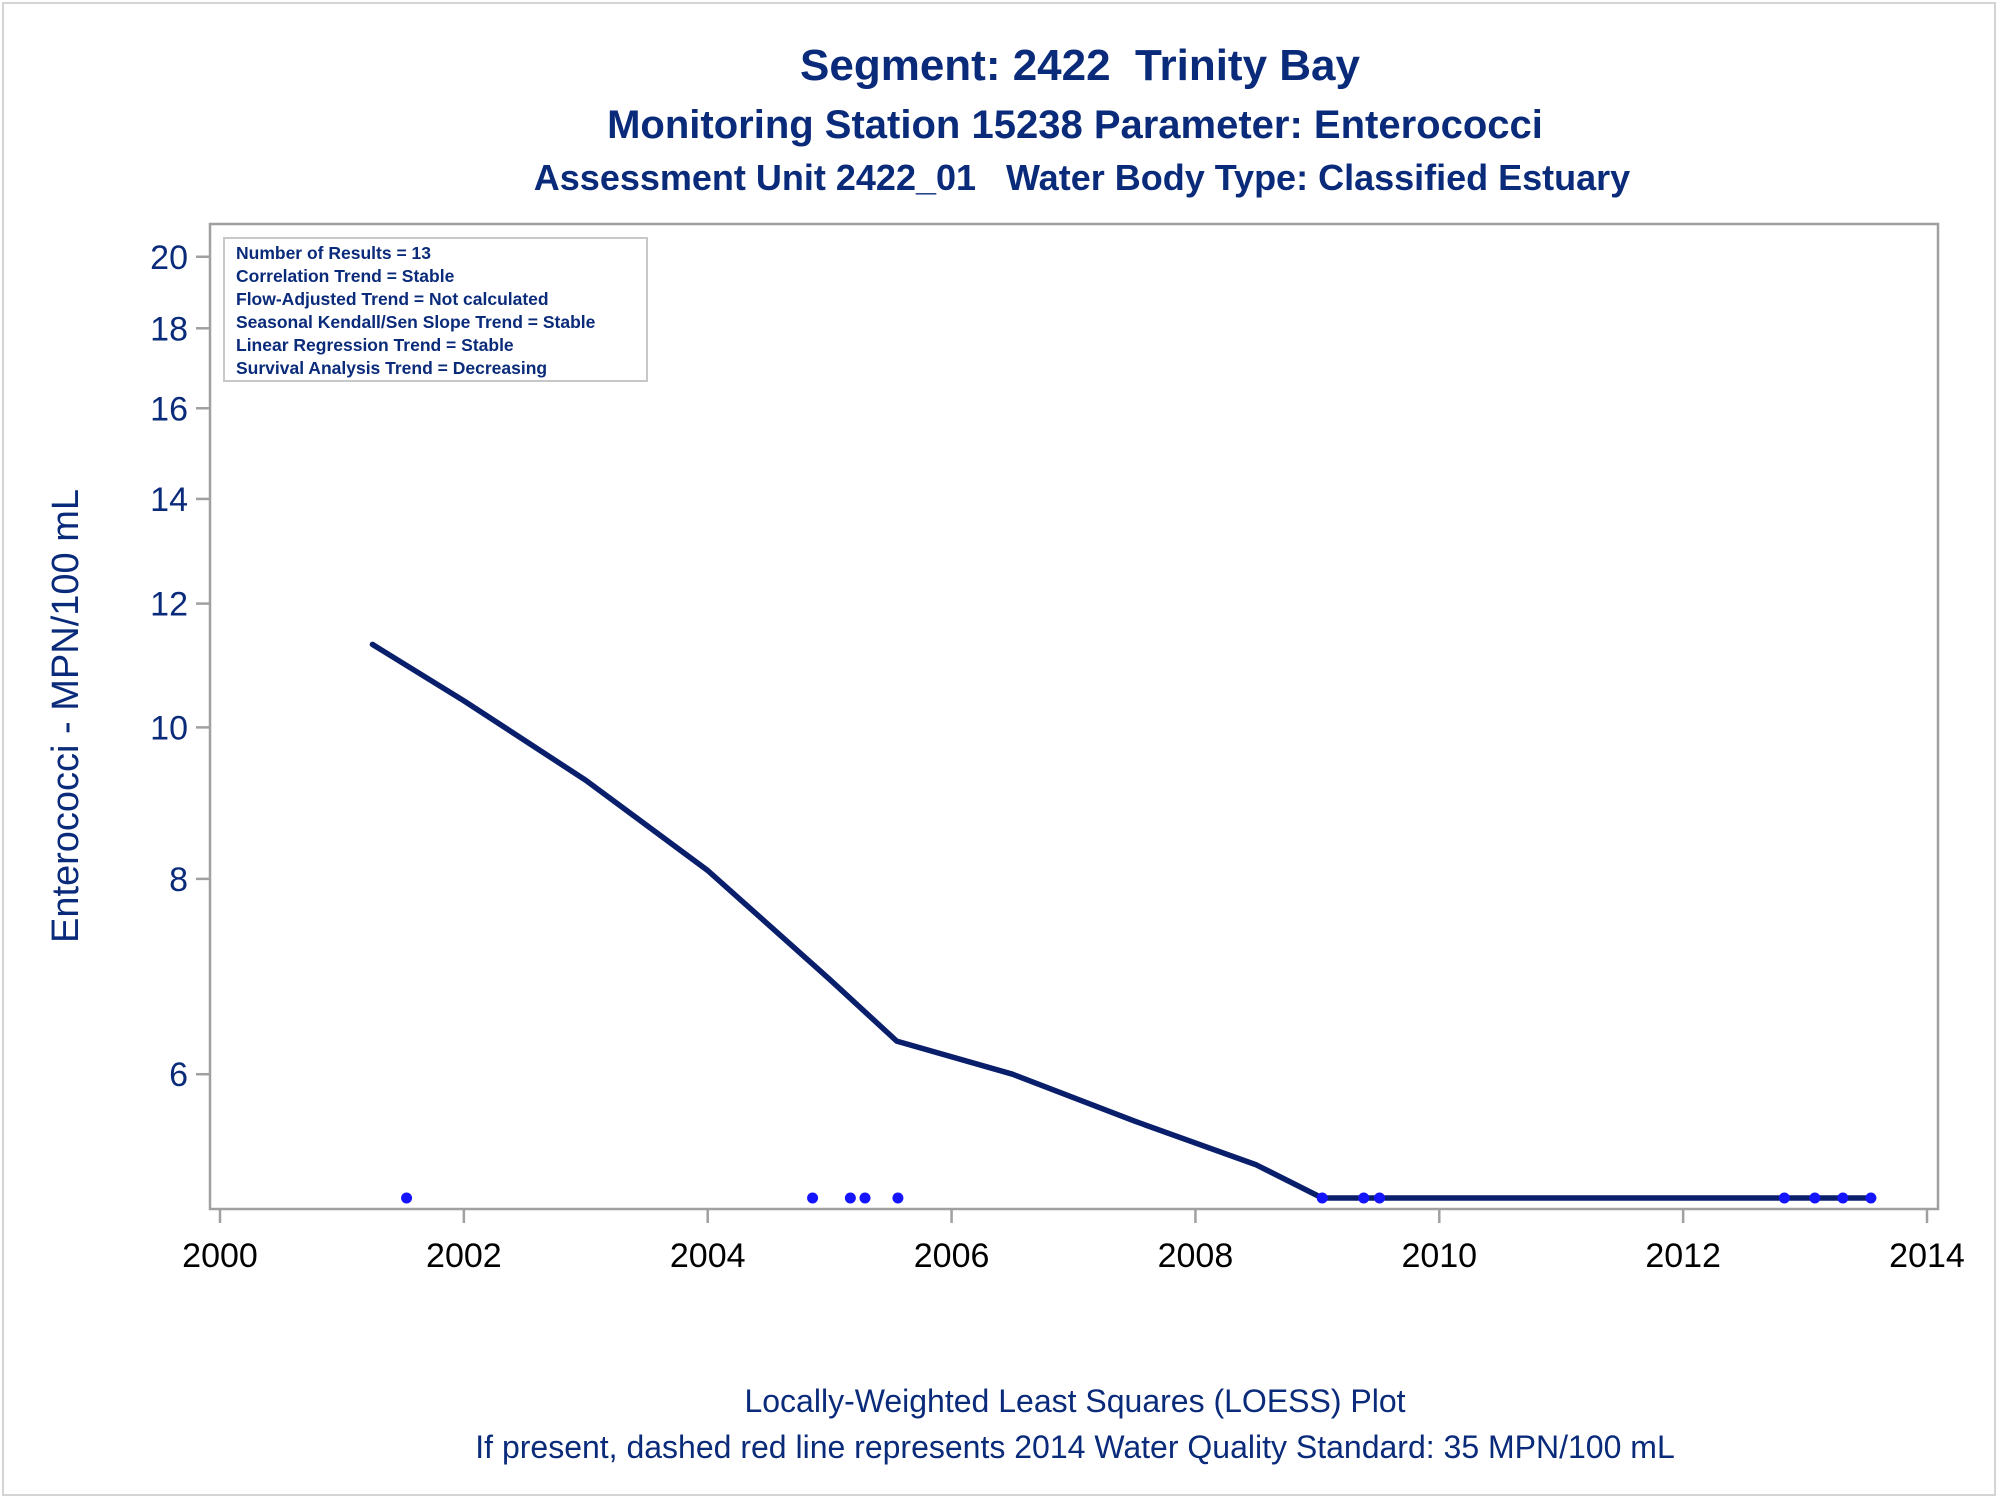  I want to click on y-tick-label: 6, so click(178, 1075).